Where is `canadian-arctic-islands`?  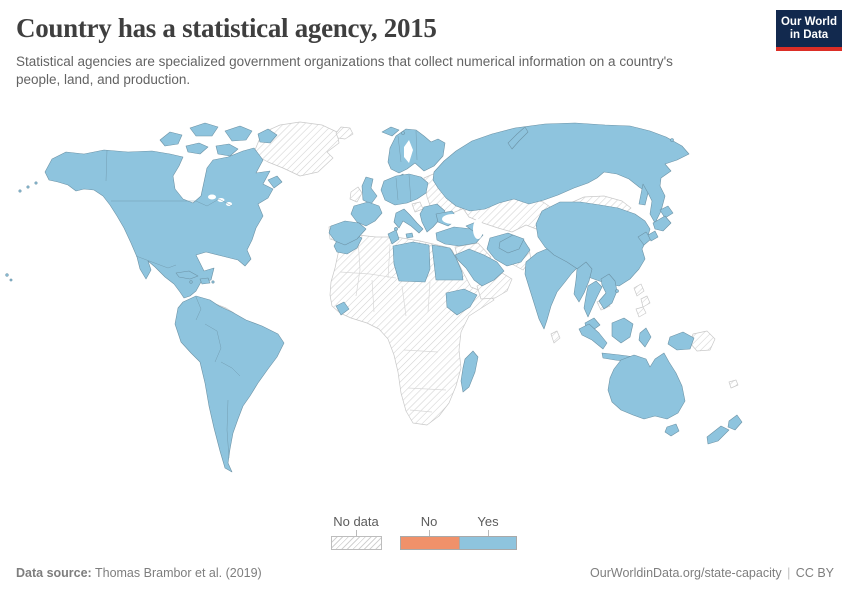
canadian-arctic-islands is located at coordinates (218, 139).